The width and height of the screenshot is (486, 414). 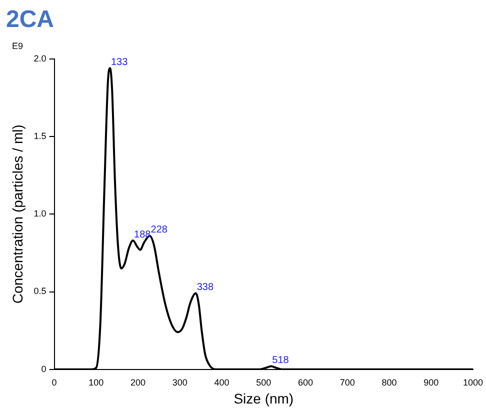 What do you see at coordinates (138, 382) in the screenshot?
I see `x-tick-label: 200` at bounding box center [138, 382].